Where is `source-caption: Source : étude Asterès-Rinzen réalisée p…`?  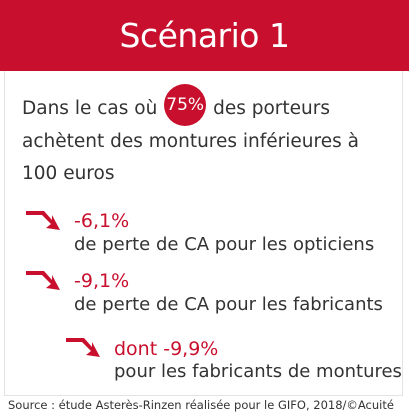 source-caption: Source : étude Asterès-Rinzen réalisée p… is located at coordinates (201, 405).